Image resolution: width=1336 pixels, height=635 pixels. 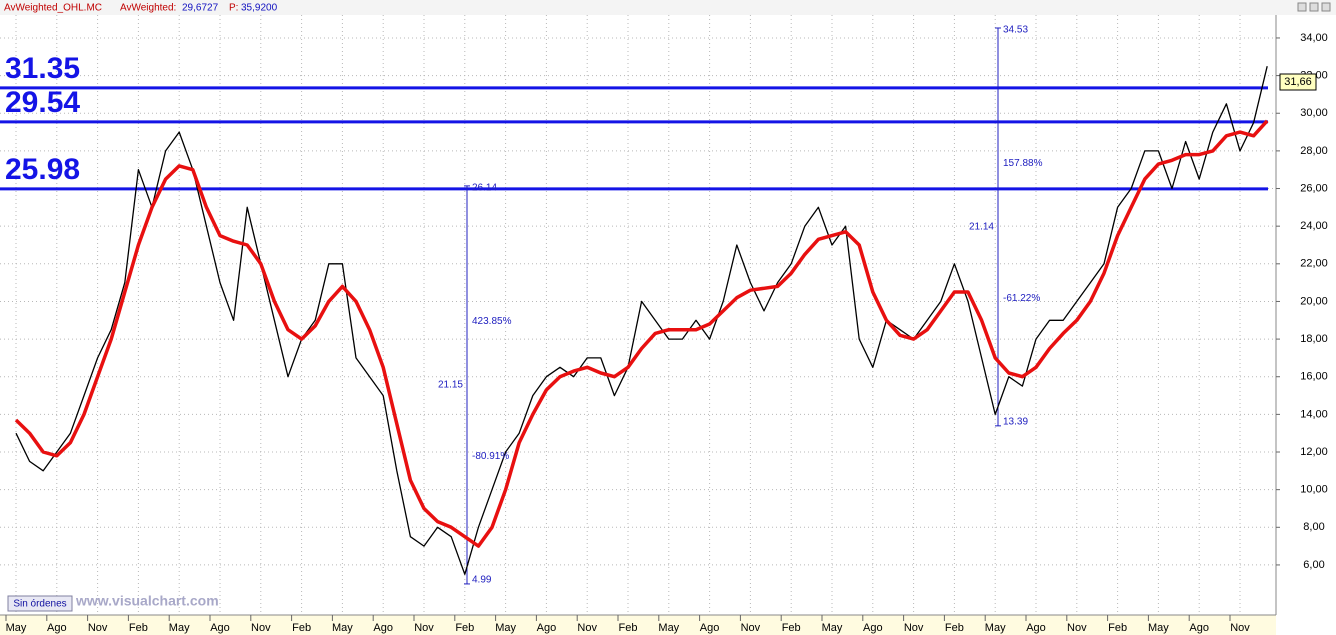 I want to click on orders-button-label: Sin órdenes, so click(x=39, y=604).